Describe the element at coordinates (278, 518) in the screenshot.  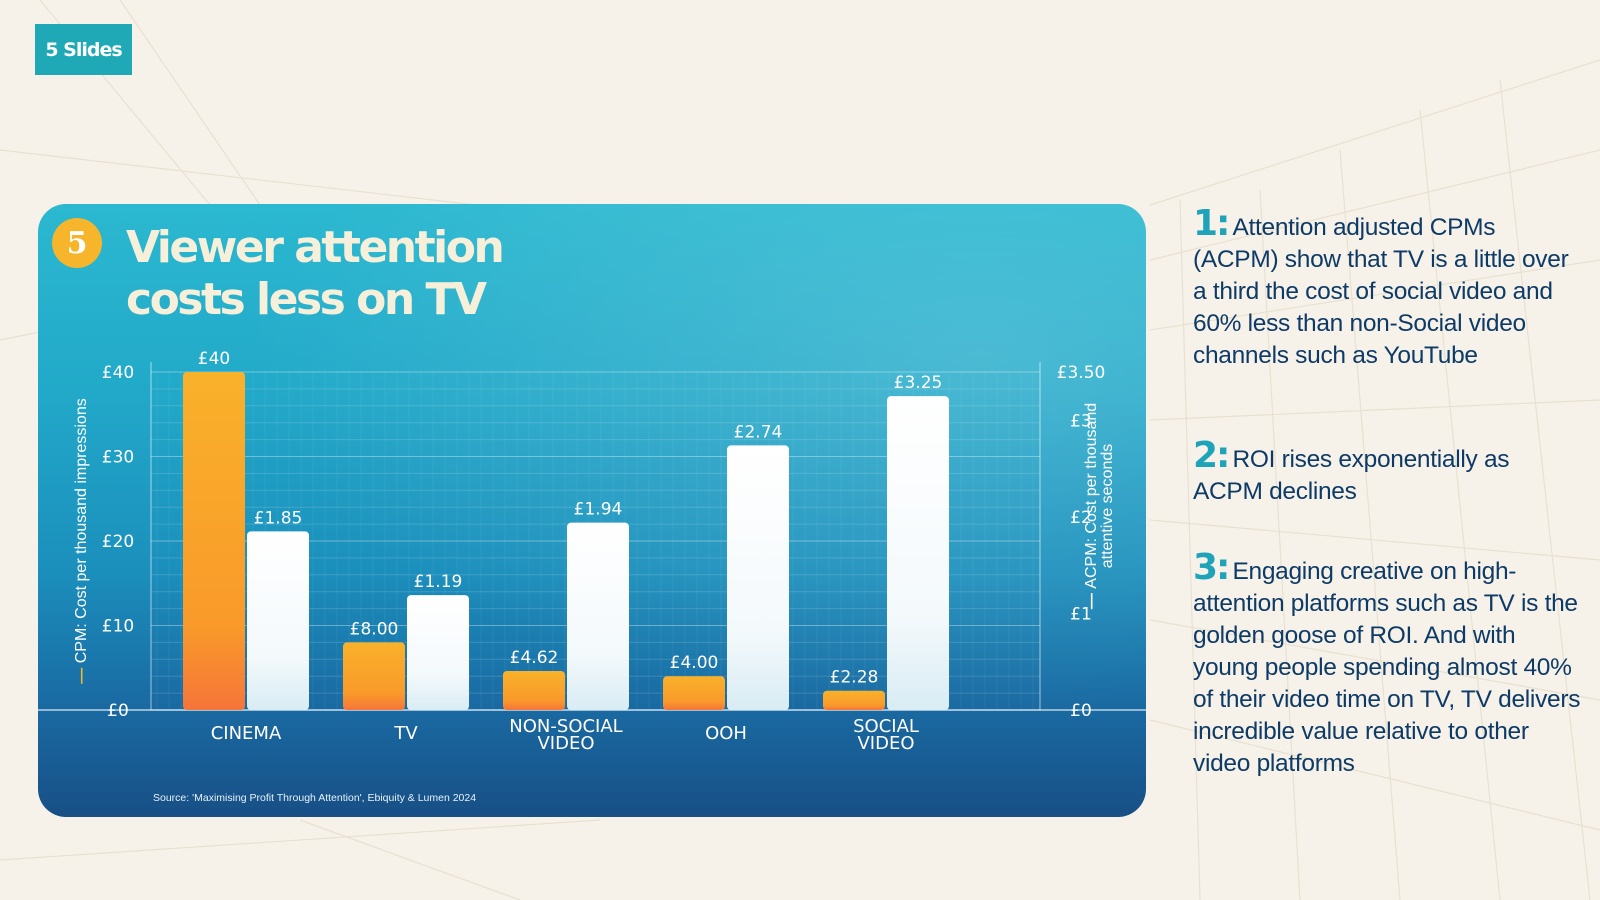
I see `acpm-data-label: £1.85` at that location.